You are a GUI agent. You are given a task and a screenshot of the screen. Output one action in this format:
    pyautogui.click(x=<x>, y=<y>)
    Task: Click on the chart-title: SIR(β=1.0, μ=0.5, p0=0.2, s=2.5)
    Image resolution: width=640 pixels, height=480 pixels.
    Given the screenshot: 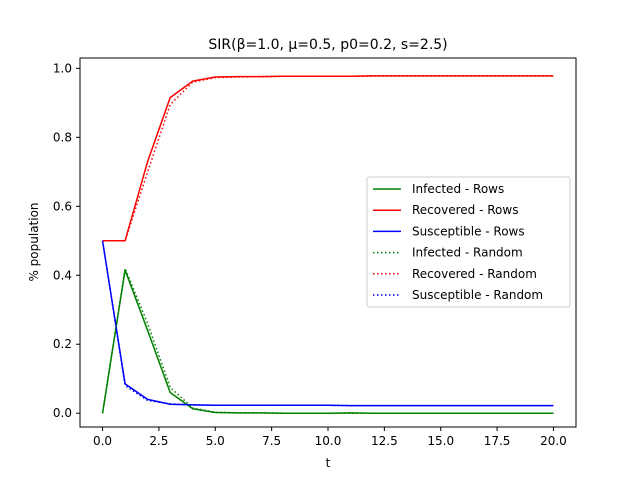 What is the action you would take?
    pyautogui.click(x=327, y=45)
    